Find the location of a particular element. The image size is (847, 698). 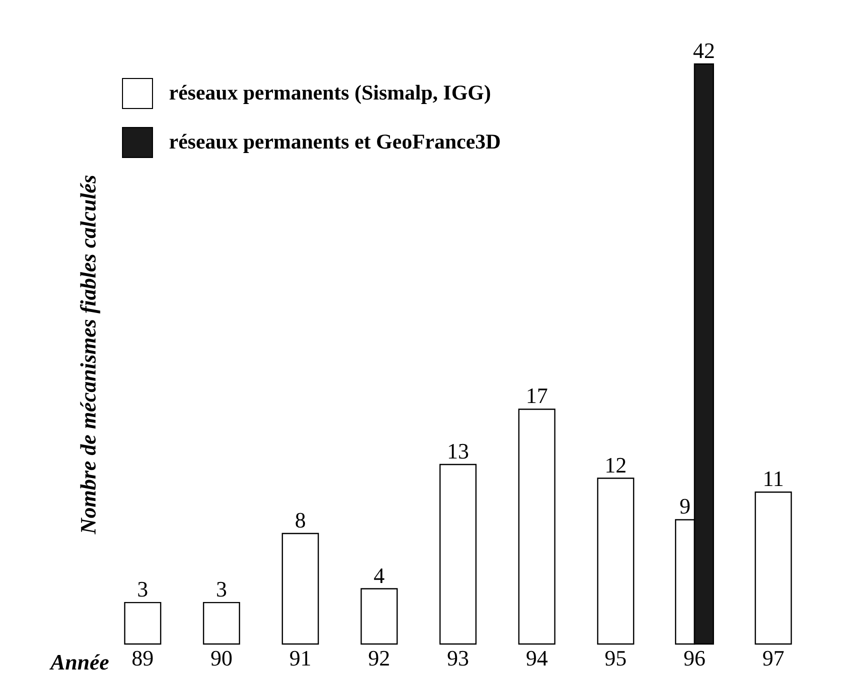

data-label: 13 is located at coordinates (458, 451).